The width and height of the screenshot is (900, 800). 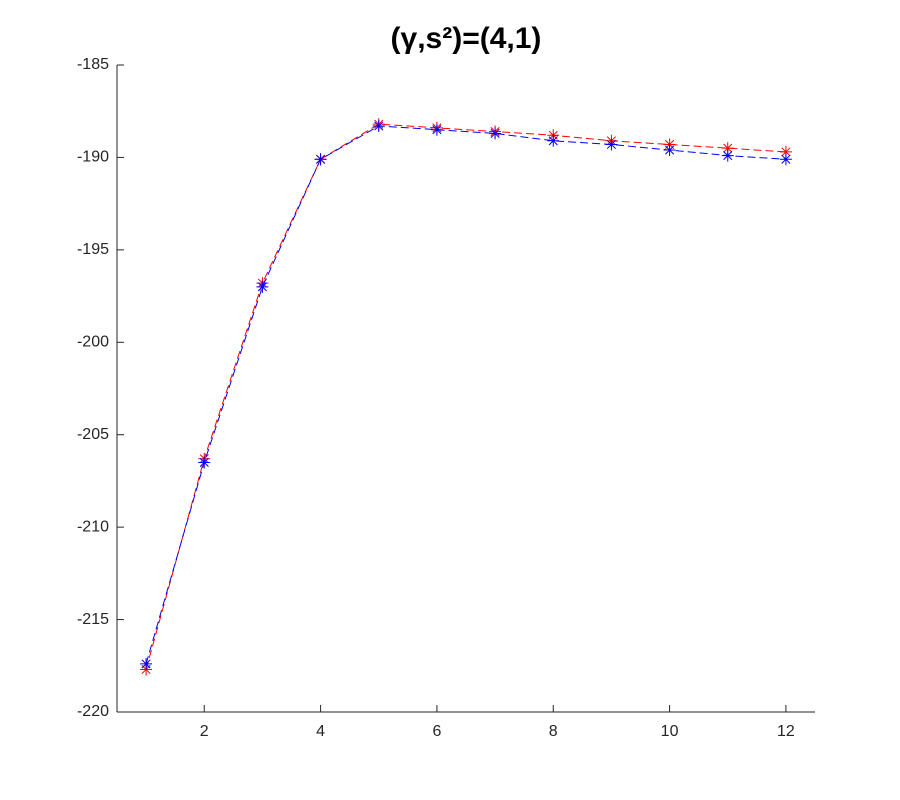 I want to click on y-tick-label: -215, so click(x=93, y=619).